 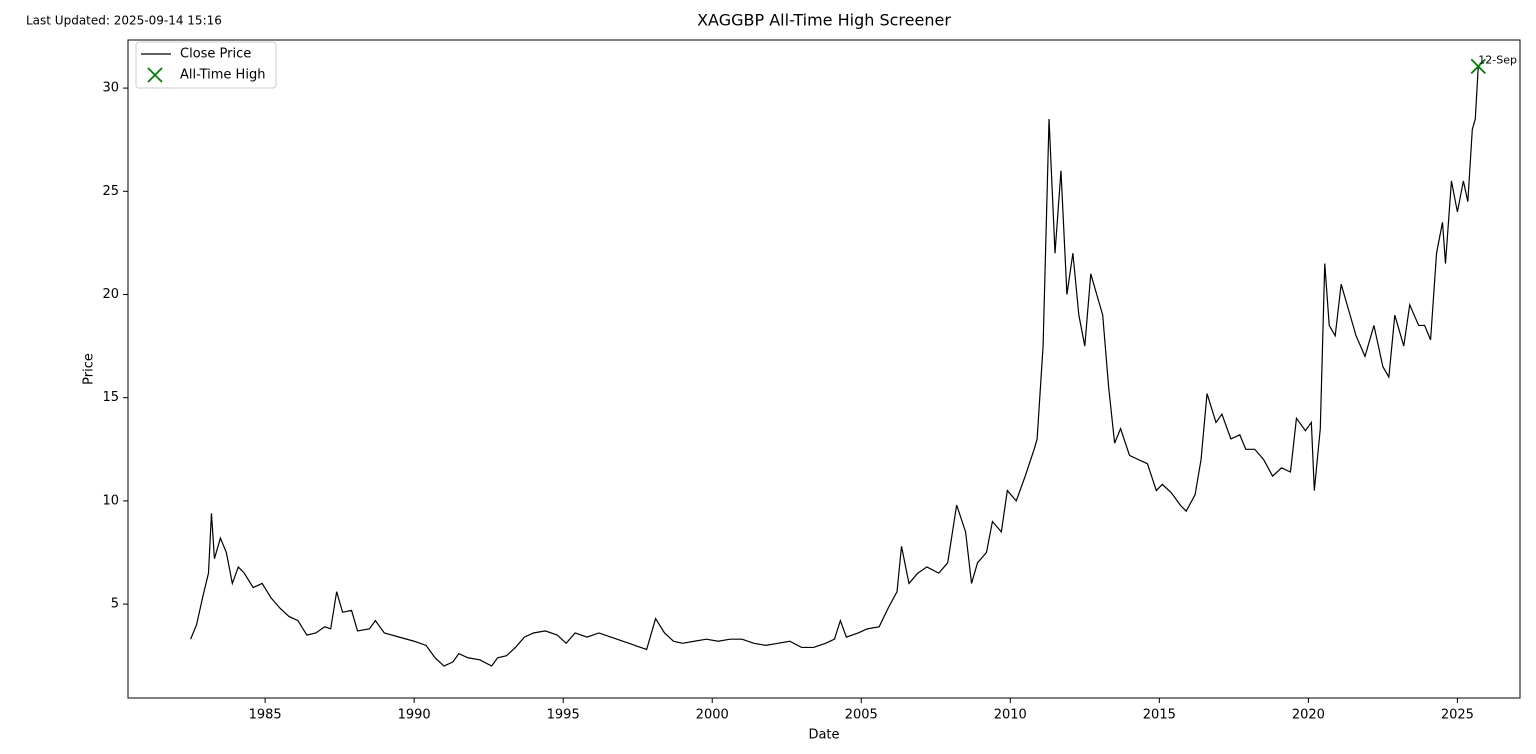 I want to click on y-axis-label: Price, so click(x=89, y=369).